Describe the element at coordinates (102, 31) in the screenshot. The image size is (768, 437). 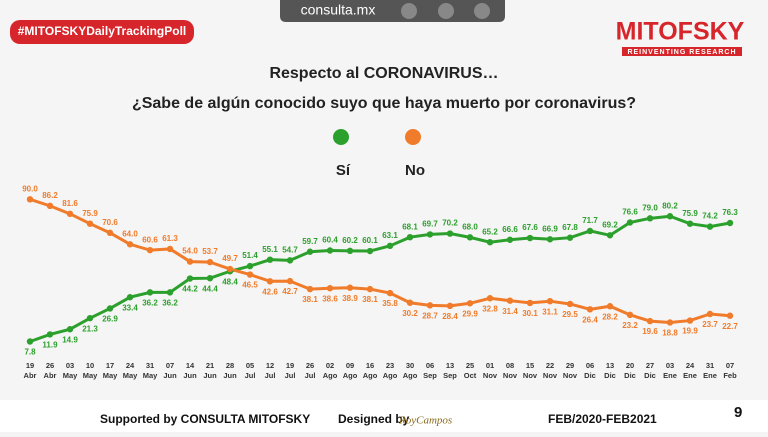
I see `hashtag: #MITOFSKYDailyTrackingPoll` at that location.